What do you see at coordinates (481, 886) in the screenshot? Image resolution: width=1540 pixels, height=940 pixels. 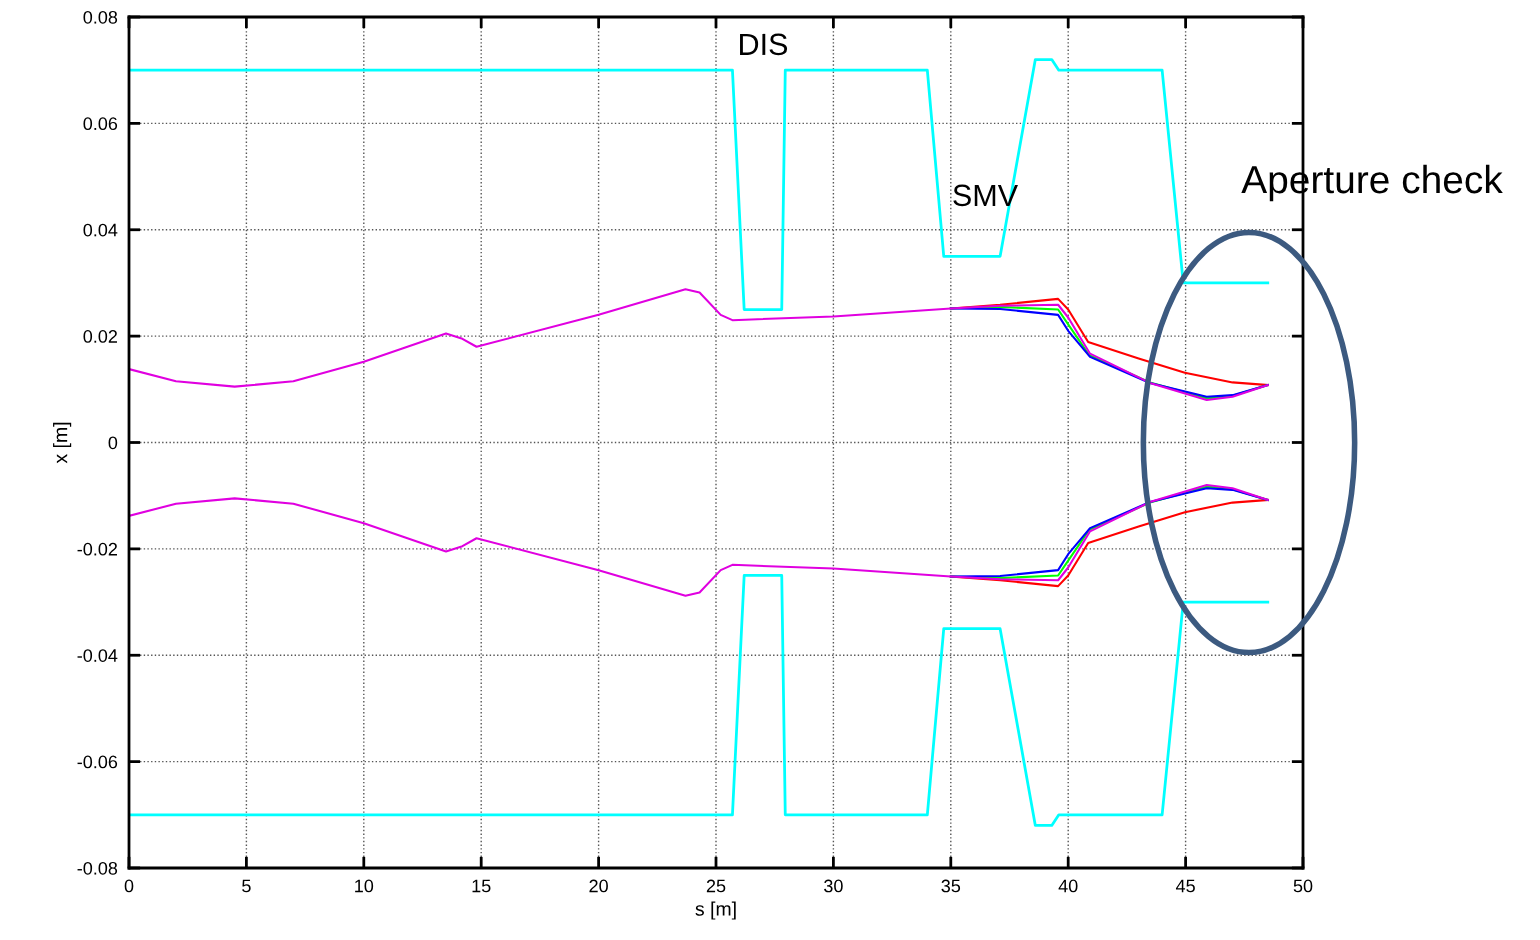 I see `x-tick-label: 15` at bounding box center [481, 886].